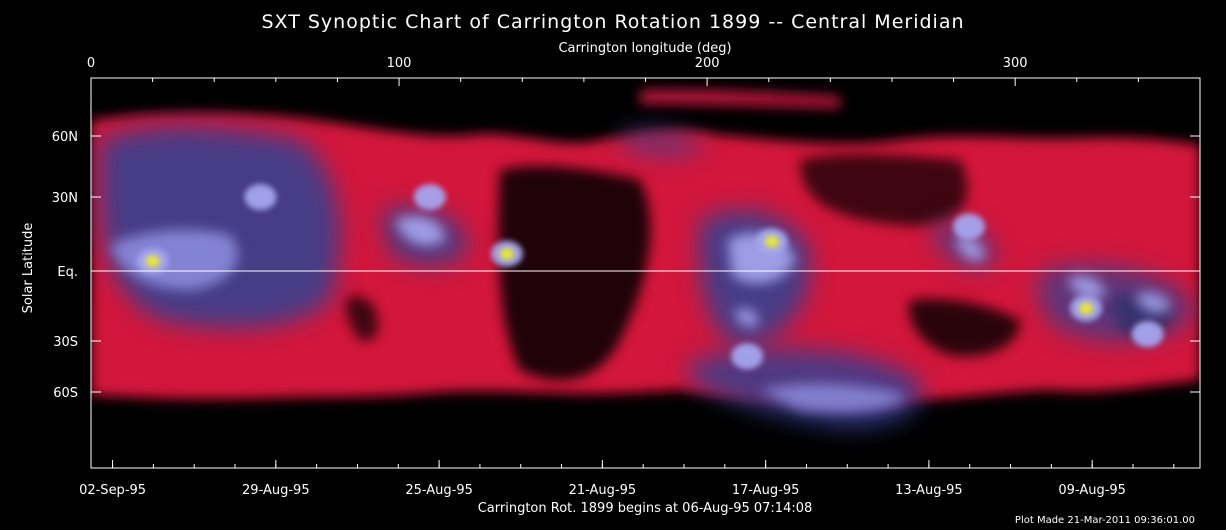 The height and width of the screenshot is (530, 1226). What do you see at coordinates (67, 272) in the screenshot?
I see `lat-tick-label: Eq.` at bounding box center [67, 272].